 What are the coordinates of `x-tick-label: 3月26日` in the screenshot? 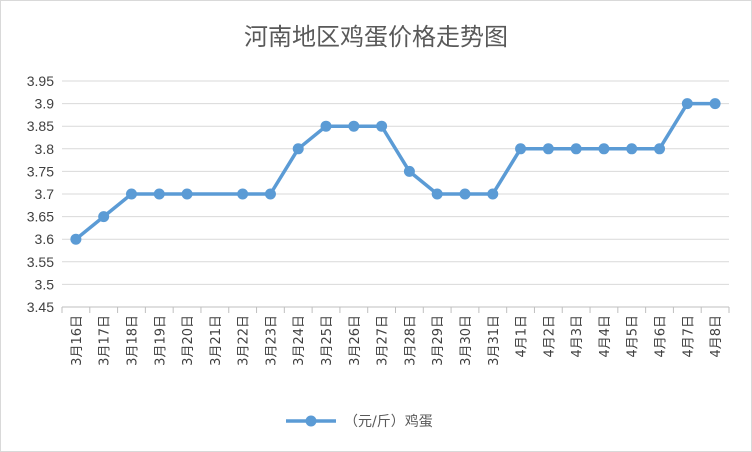 It's located at (355, 340).